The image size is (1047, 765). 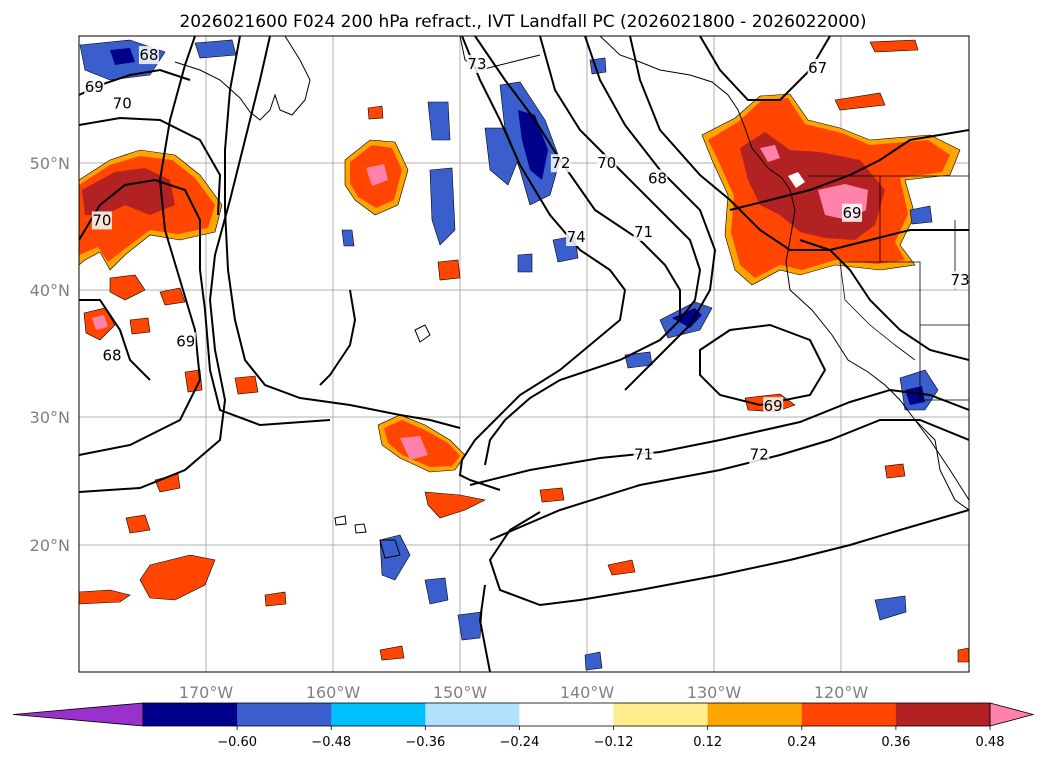 I want to click on contour-71-south, so click(x=719, y=437).